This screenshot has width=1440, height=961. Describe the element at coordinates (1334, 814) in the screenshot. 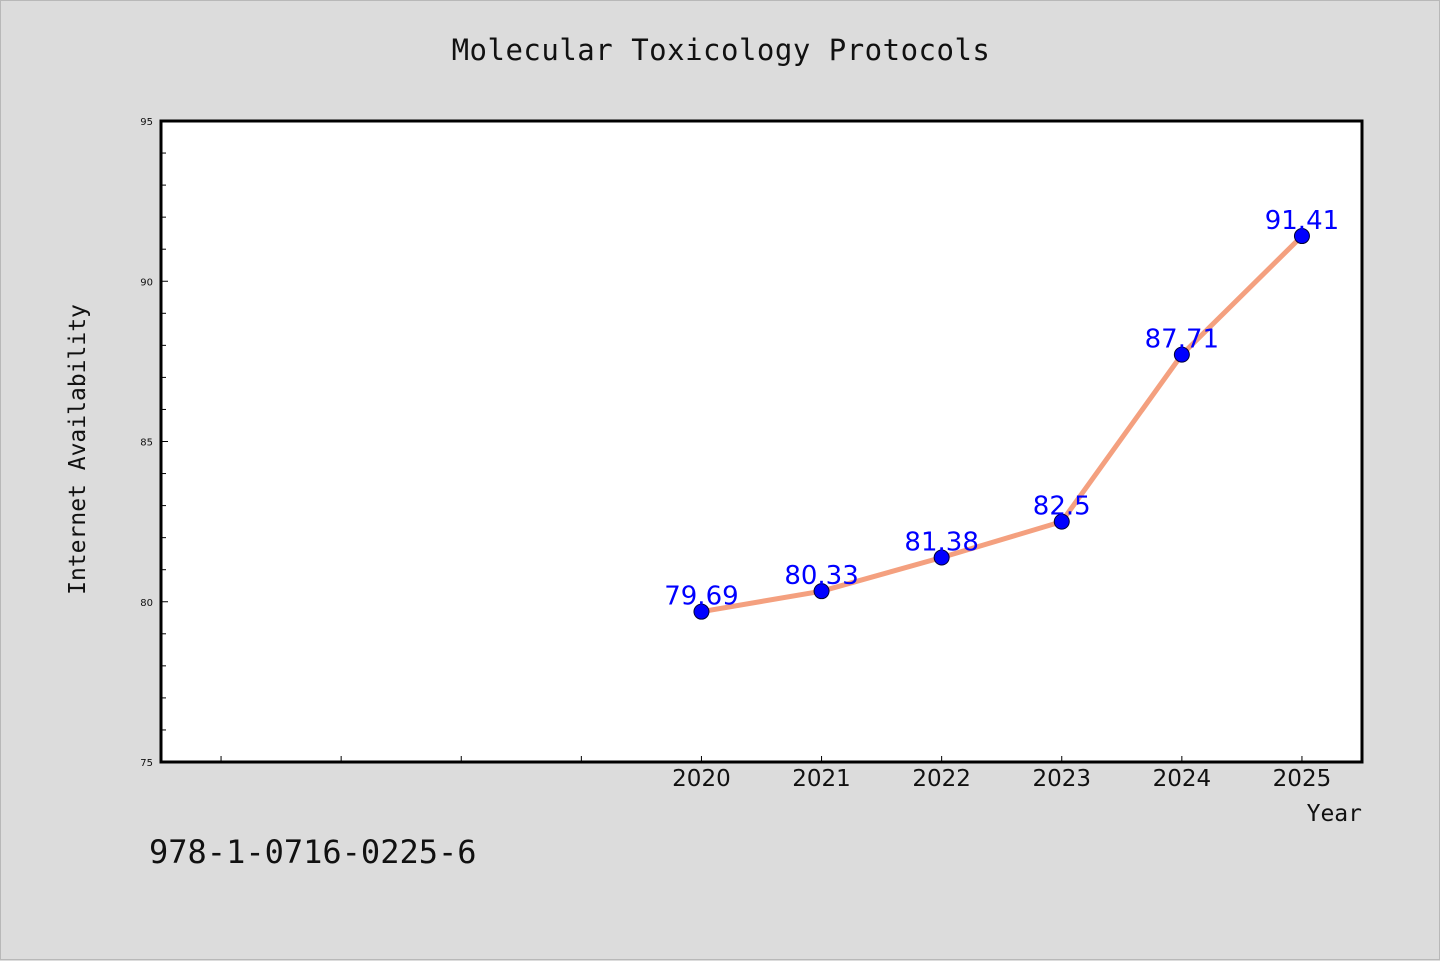

I see `x-axis-label: Year` at that location.